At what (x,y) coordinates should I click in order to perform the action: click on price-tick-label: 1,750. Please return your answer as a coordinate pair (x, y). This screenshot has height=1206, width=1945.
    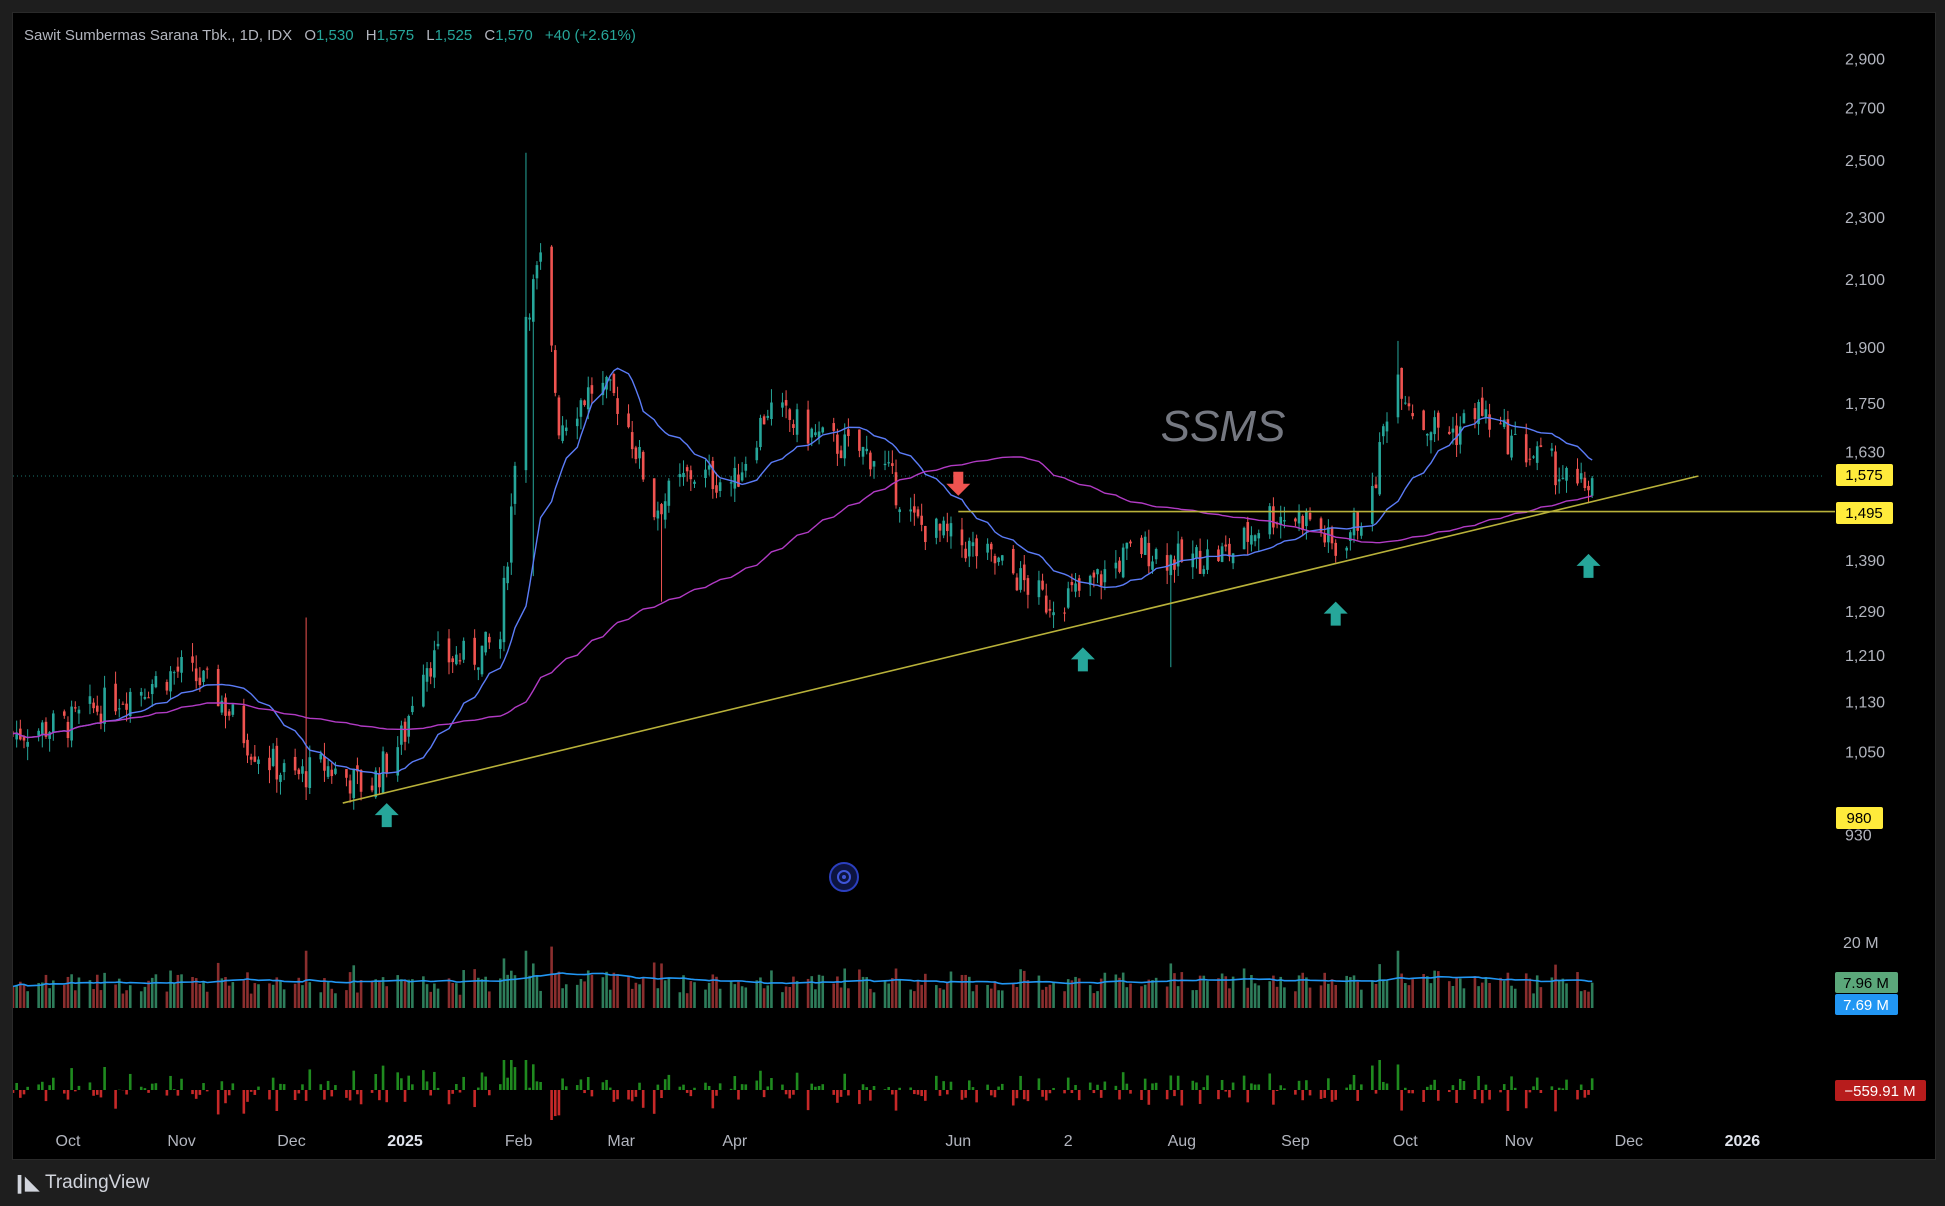
    Looking at the image, I should click on (1865, 404).